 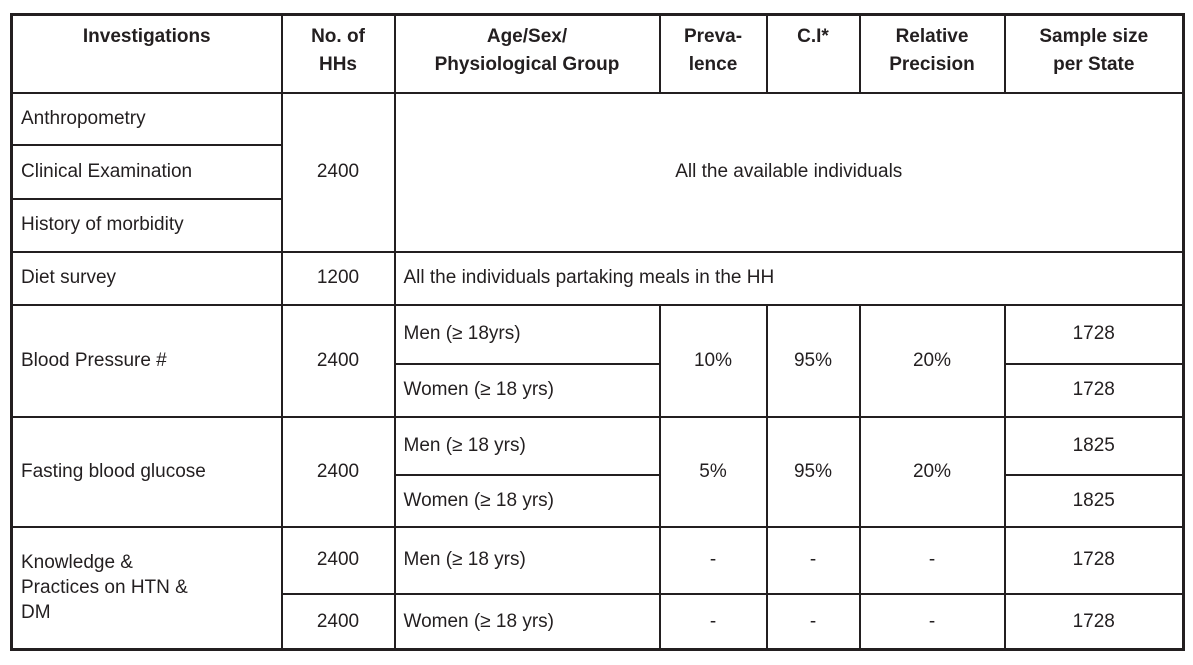 I want to click on row-history-of-morbidity: History of morbidity, so click(x=597, y=225).